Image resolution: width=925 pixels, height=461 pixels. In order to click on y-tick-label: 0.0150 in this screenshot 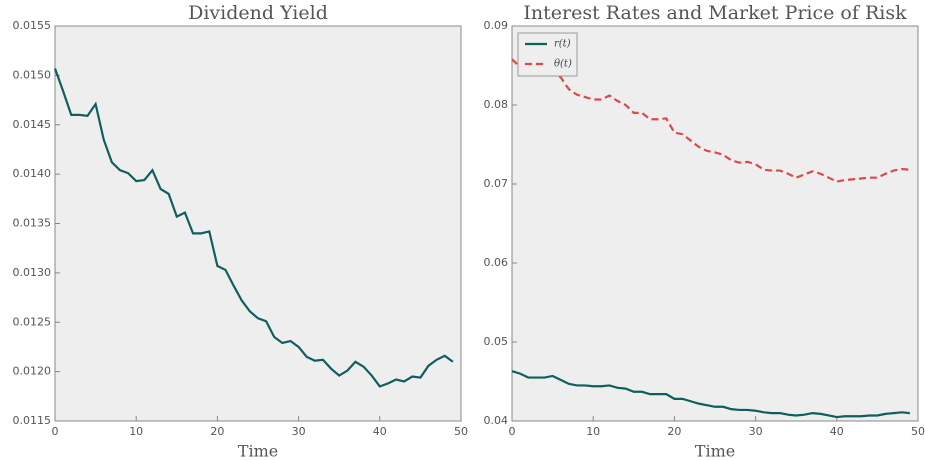, I will do `click(32, 74)`.